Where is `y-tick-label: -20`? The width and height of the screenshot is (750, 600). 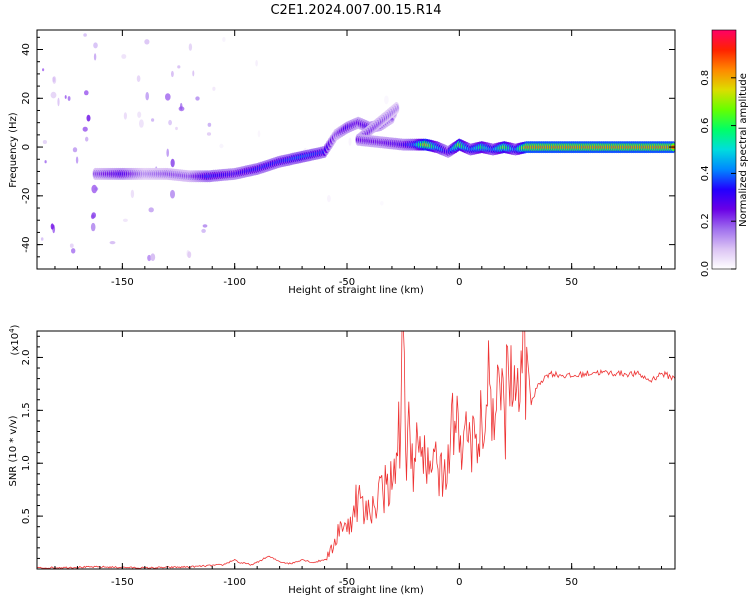
y-tick-label: -20 is located at coordinates (26, 196).